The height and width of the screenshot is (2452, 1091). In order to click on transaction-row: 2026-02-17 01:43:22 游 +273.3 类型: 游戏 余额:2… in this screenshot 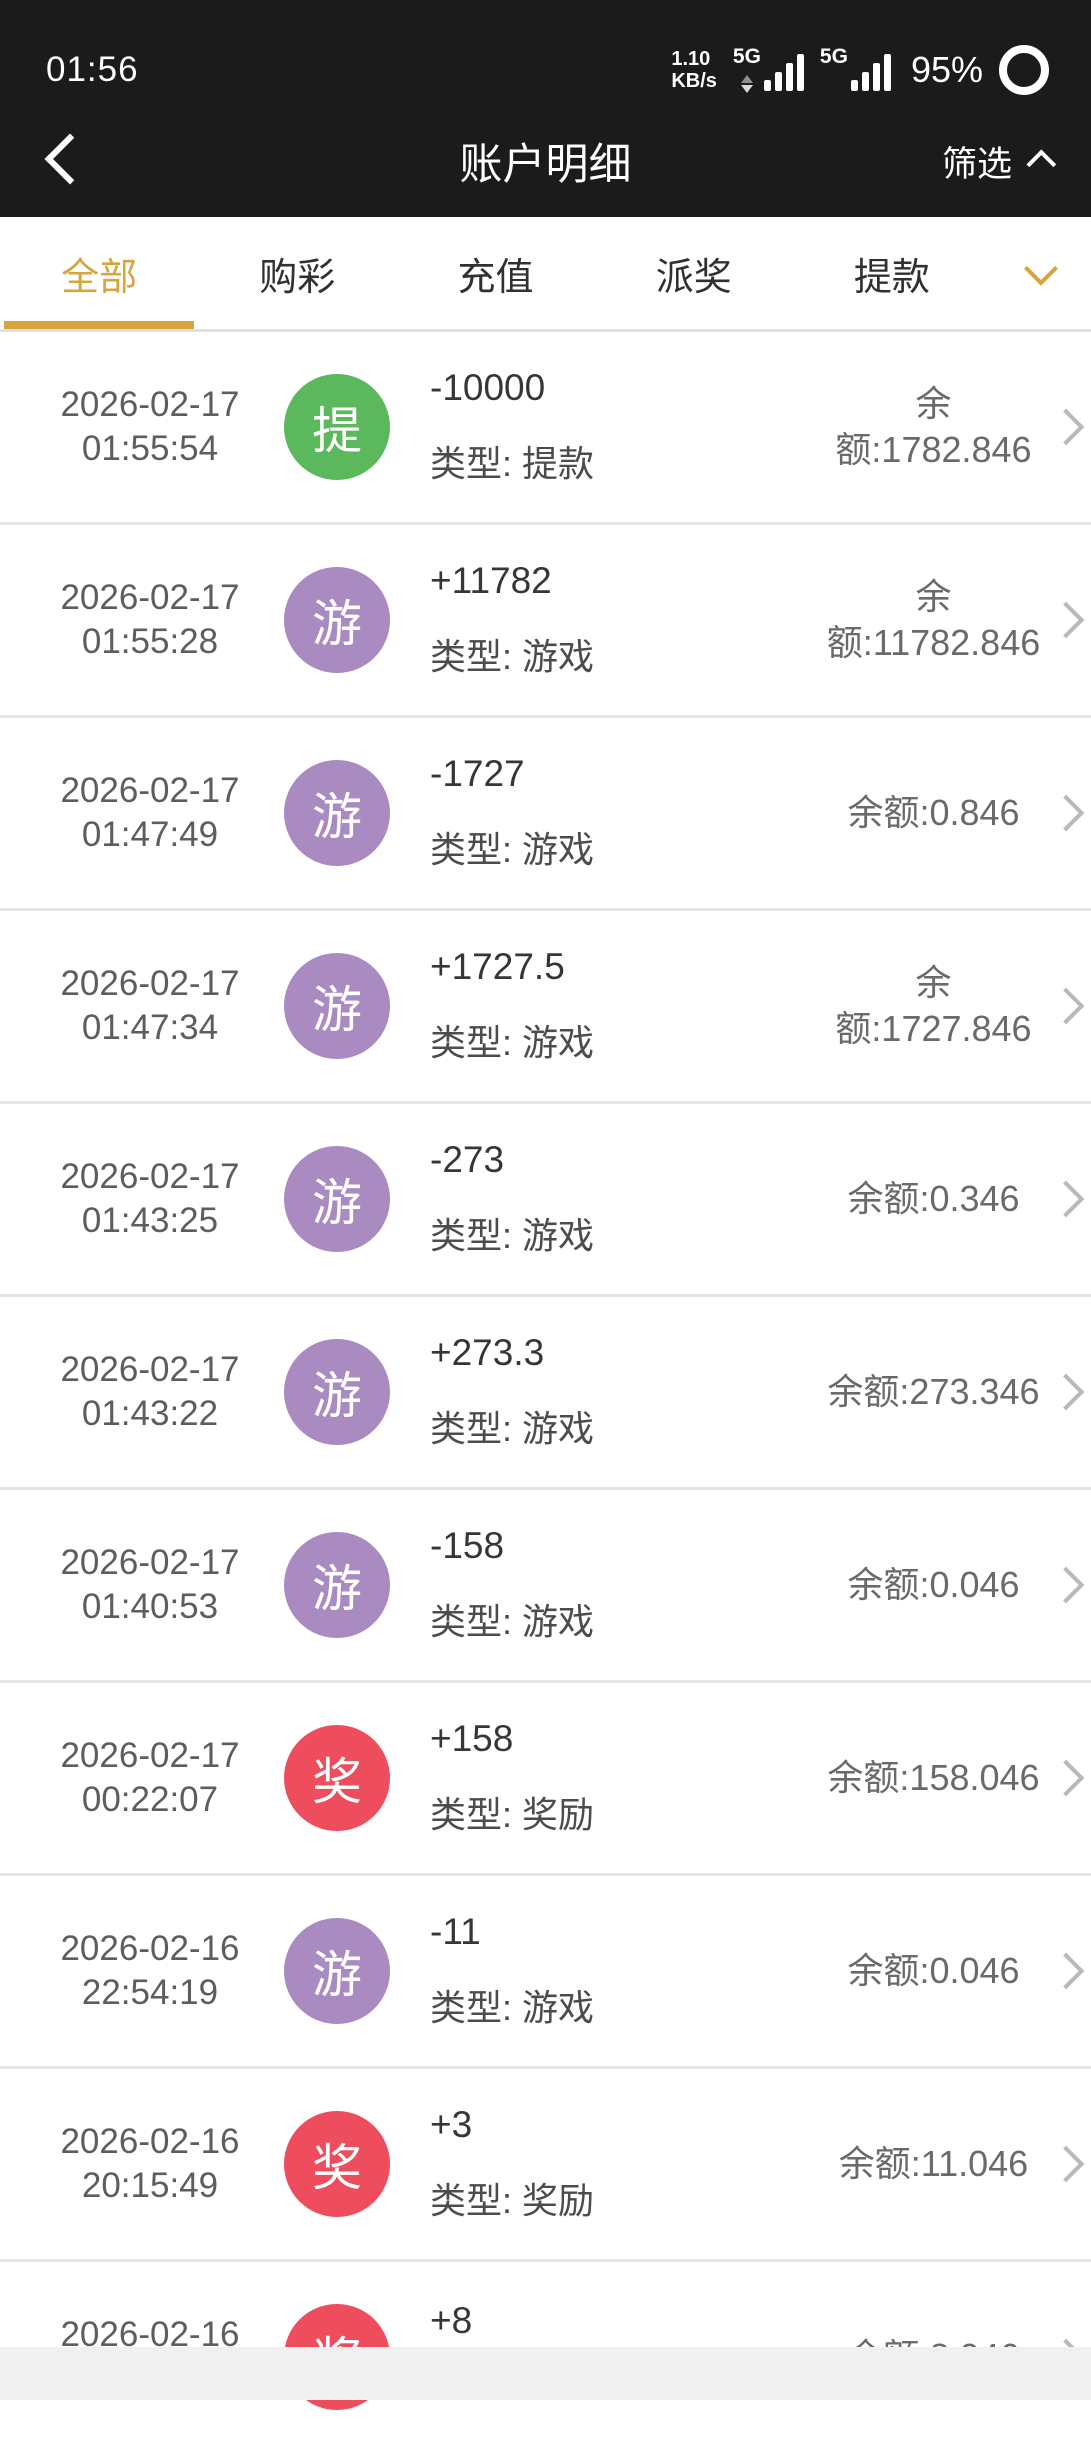, I will do `click(545, 1390)`.